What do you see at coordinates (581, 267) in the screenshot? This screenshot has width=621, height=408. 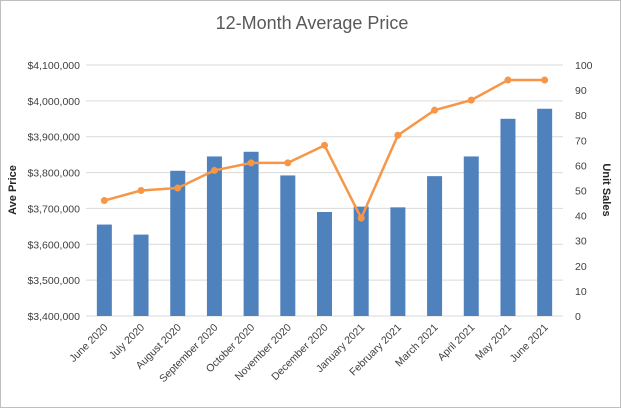 I see `right-tick-label: 20` at bounding box center [581, 267].